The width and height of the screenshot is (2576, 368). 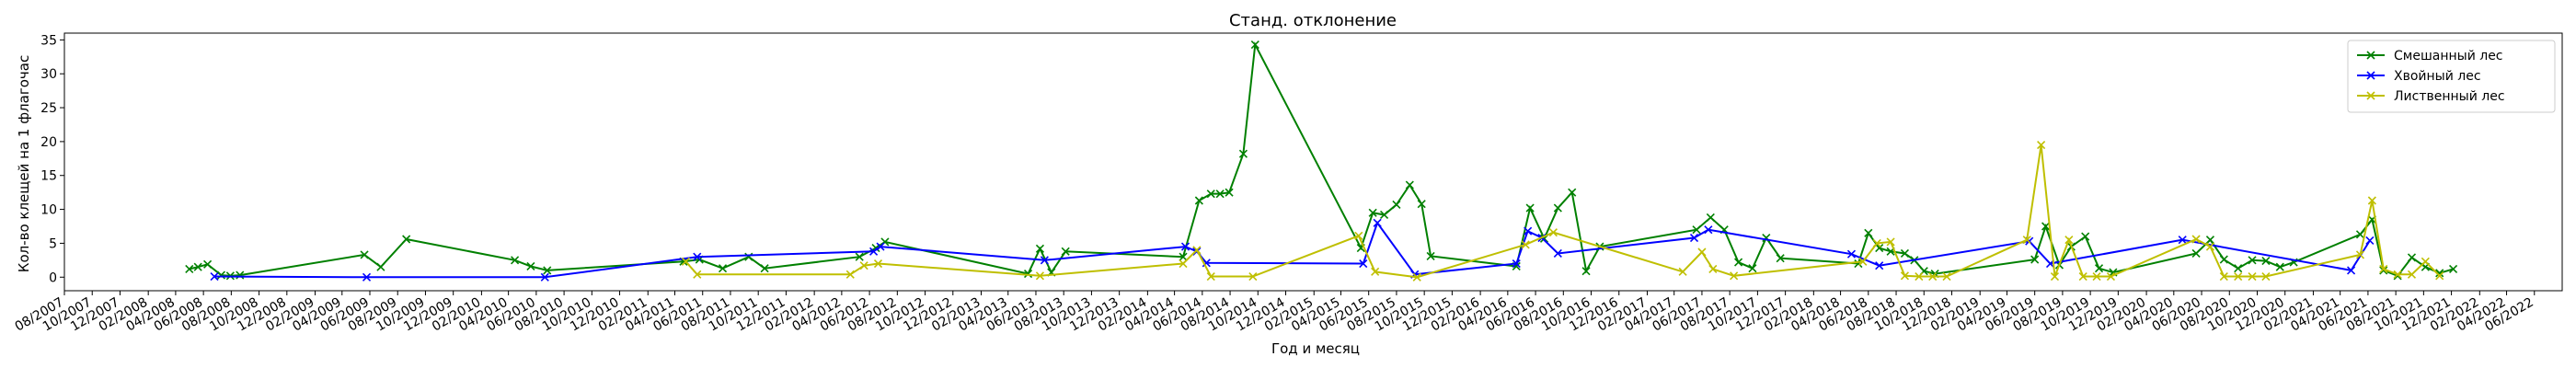 What do you see at coordinates (1315, 348) in the screenshot?
I see `x-axis-title: Год и месяц` at bounding box center [1315, 348].